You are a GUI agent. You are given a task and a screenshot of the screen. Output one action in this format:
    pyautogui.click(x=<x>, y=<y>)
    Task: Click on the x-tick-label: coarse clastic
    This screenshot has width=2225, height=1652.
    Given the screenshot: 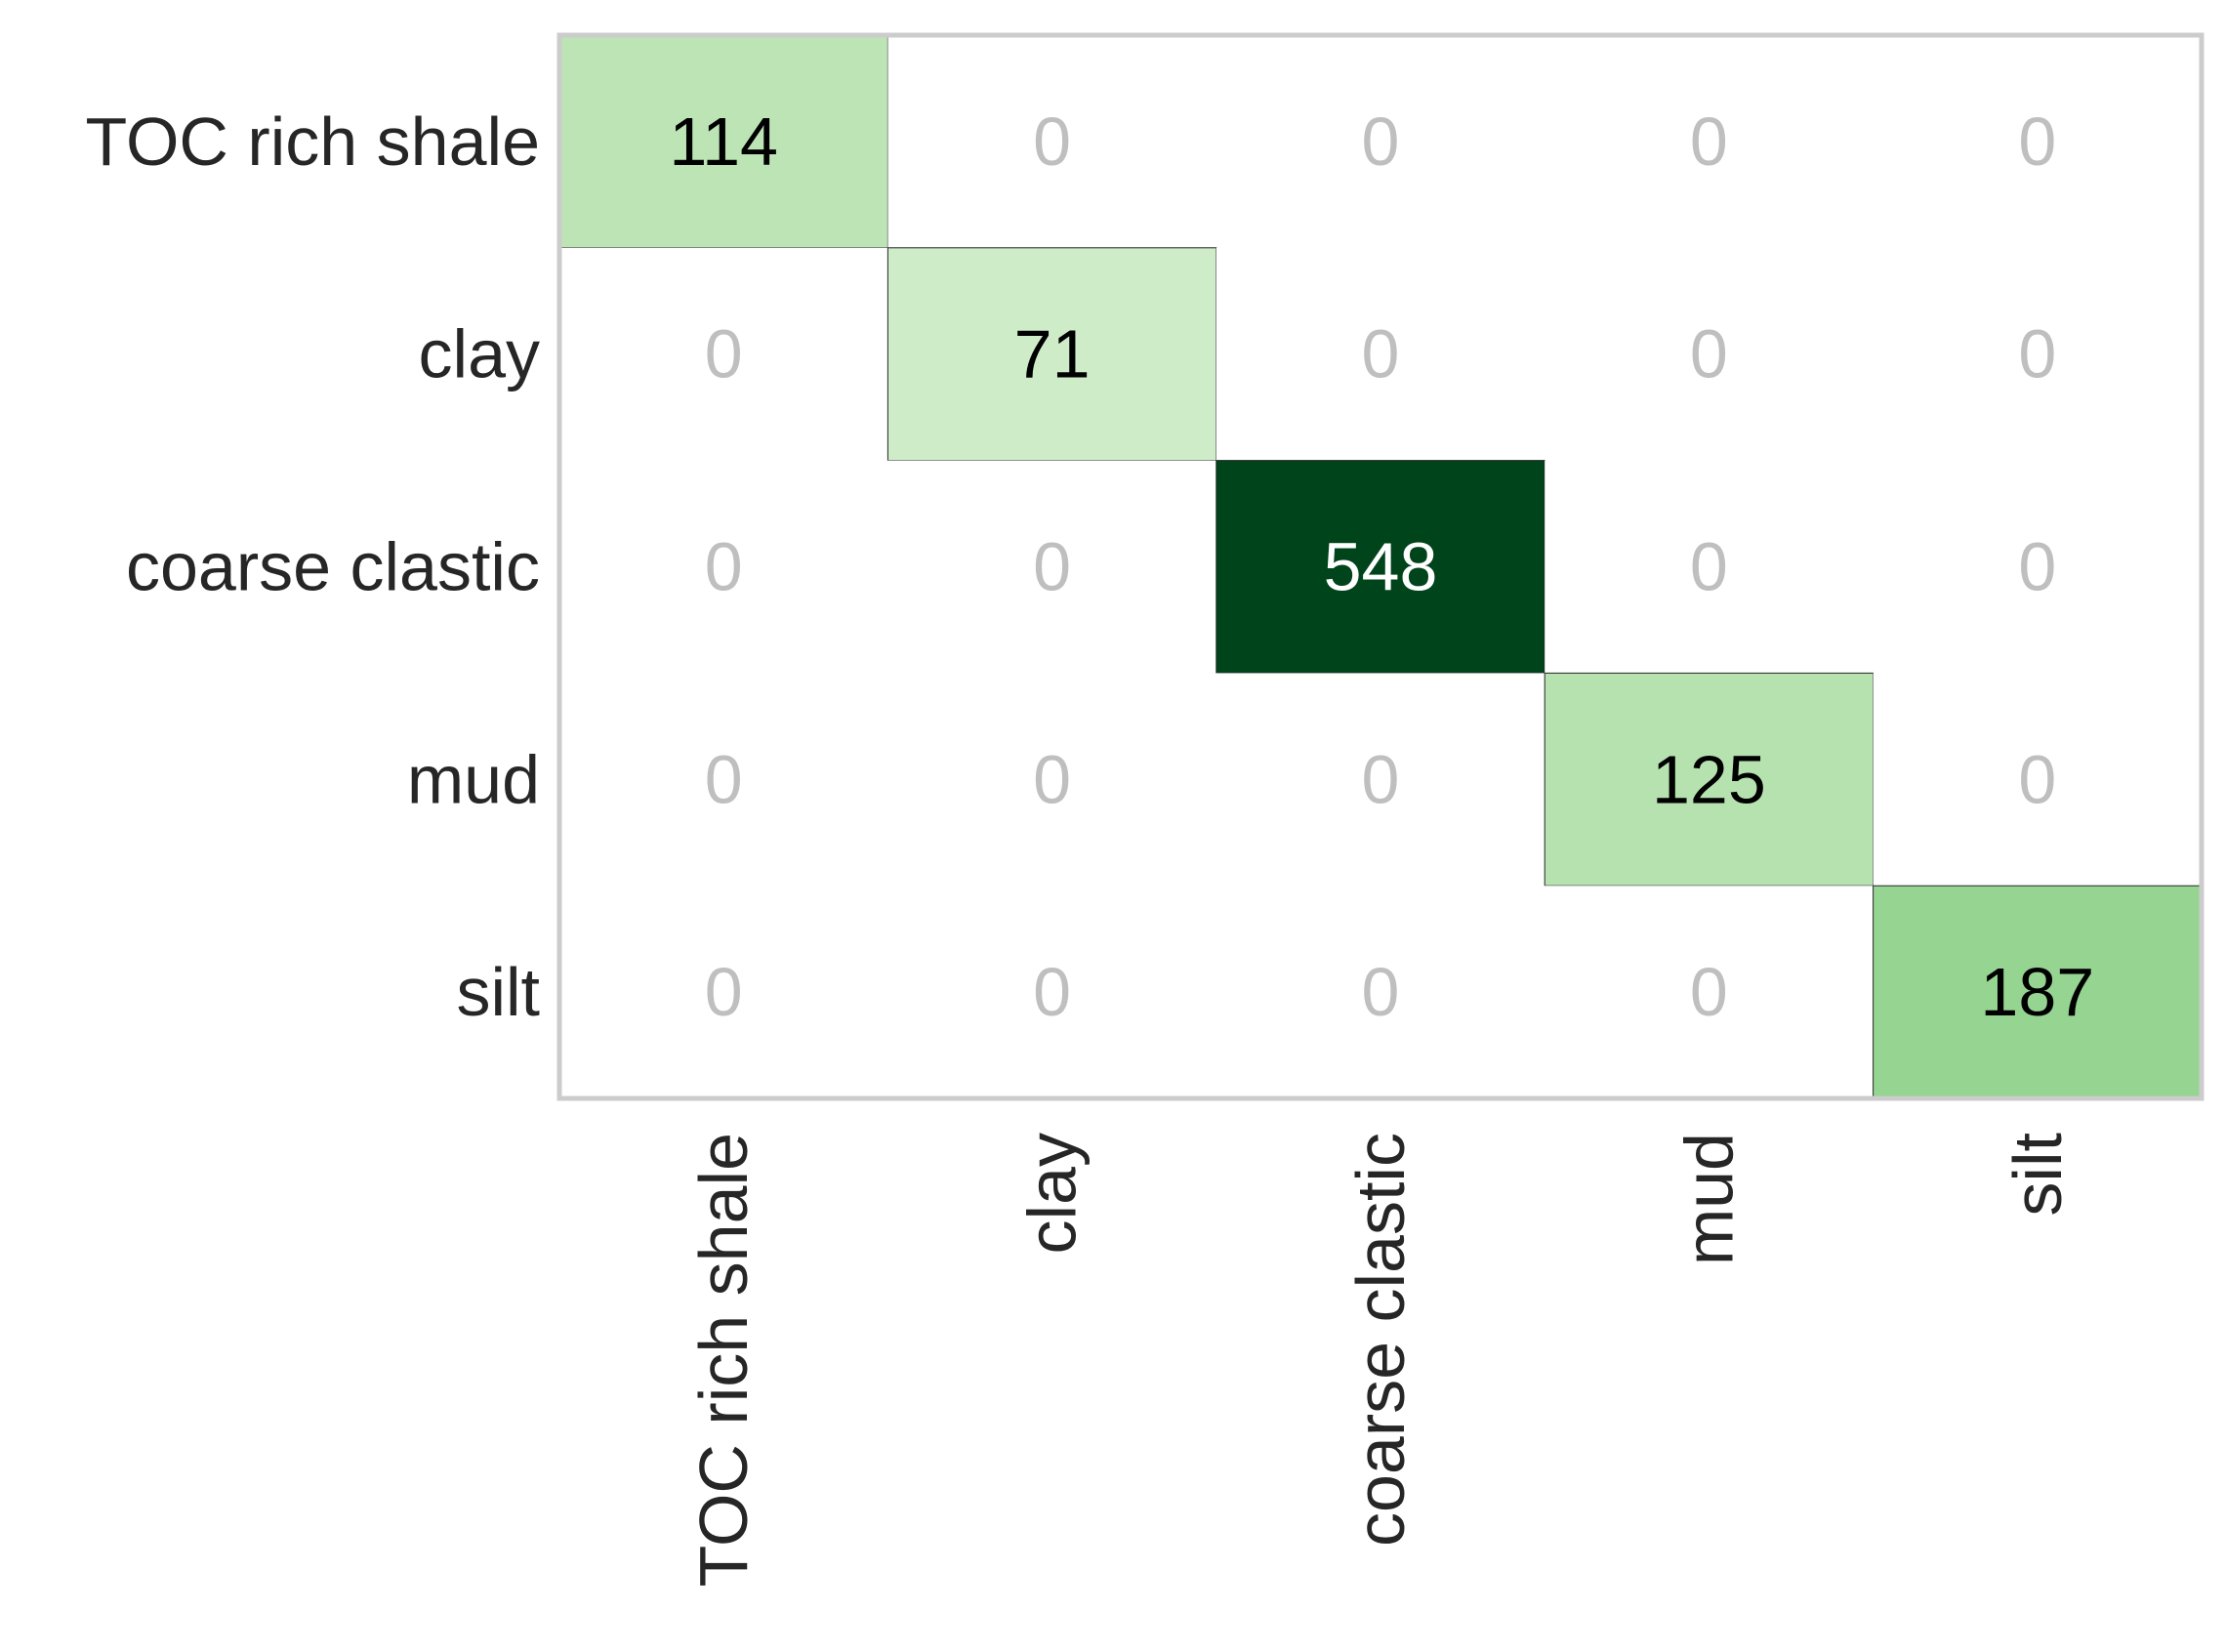 What is the action you would take?
    pyautogui.click(x=1380, y=1340)
    